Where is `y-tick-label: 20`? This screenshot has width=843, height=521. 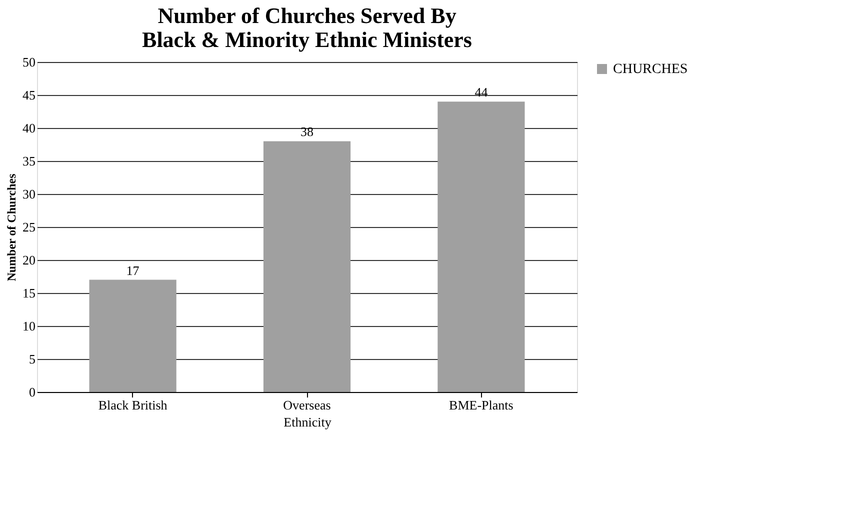
y-tick-label: 20 is located at coordinates (29, 260).